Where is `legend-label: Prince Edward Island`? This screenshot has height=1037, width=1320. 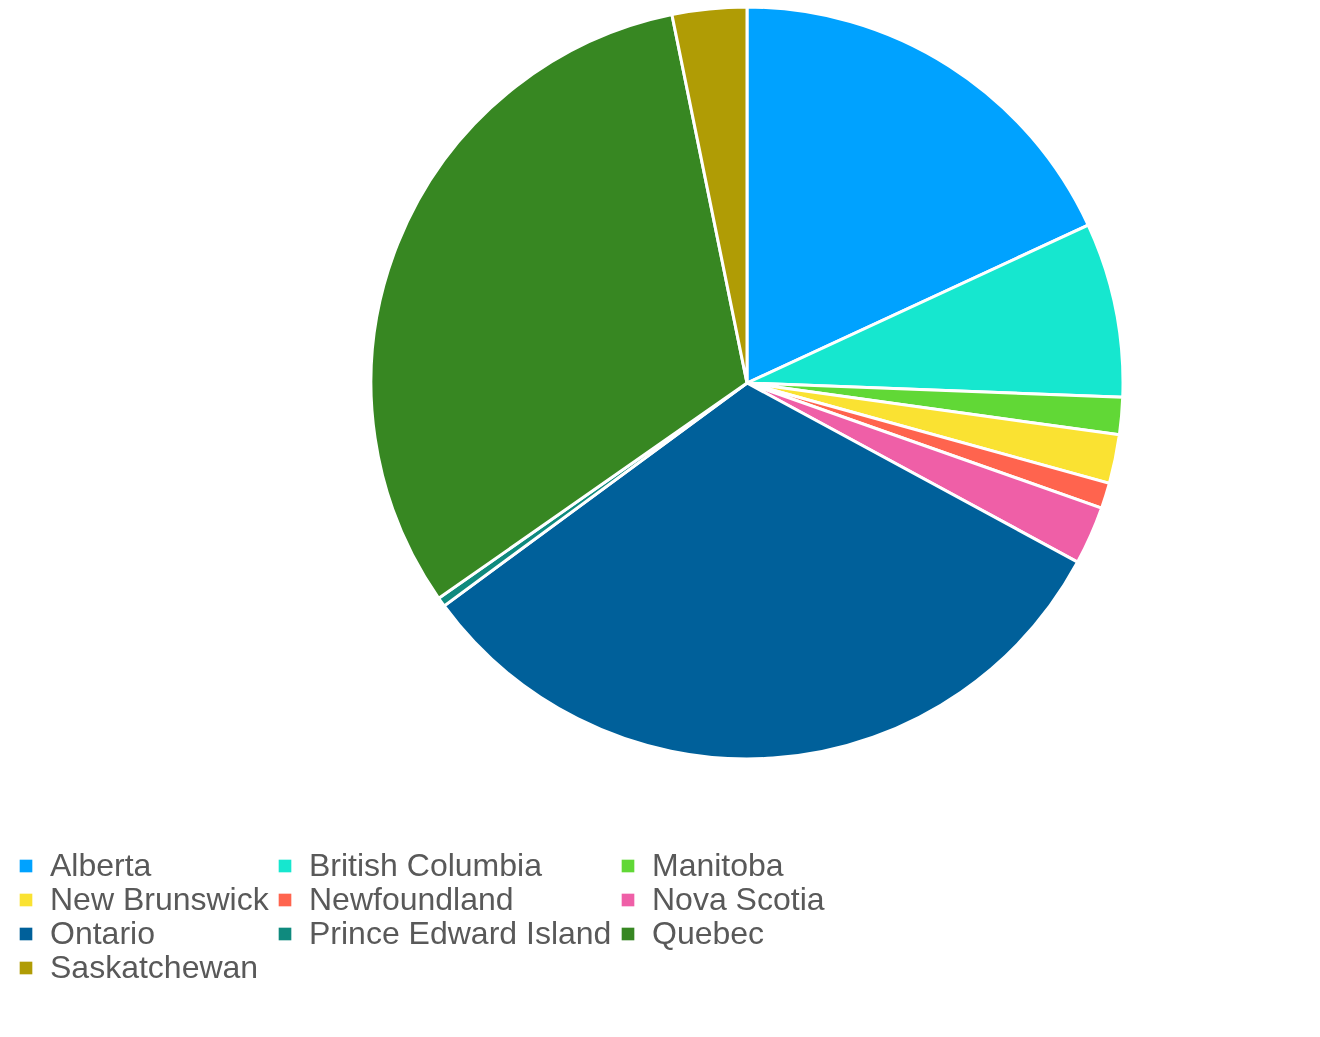
legend-label: Prince Edward Island is located at coordinates (460, 933).